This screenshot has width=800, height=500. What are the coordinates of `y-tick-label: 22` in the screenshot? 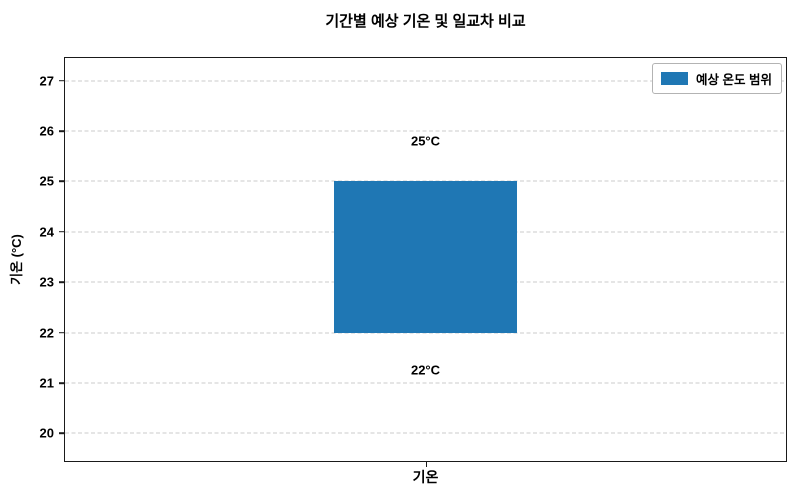 It's located at (46, 333).